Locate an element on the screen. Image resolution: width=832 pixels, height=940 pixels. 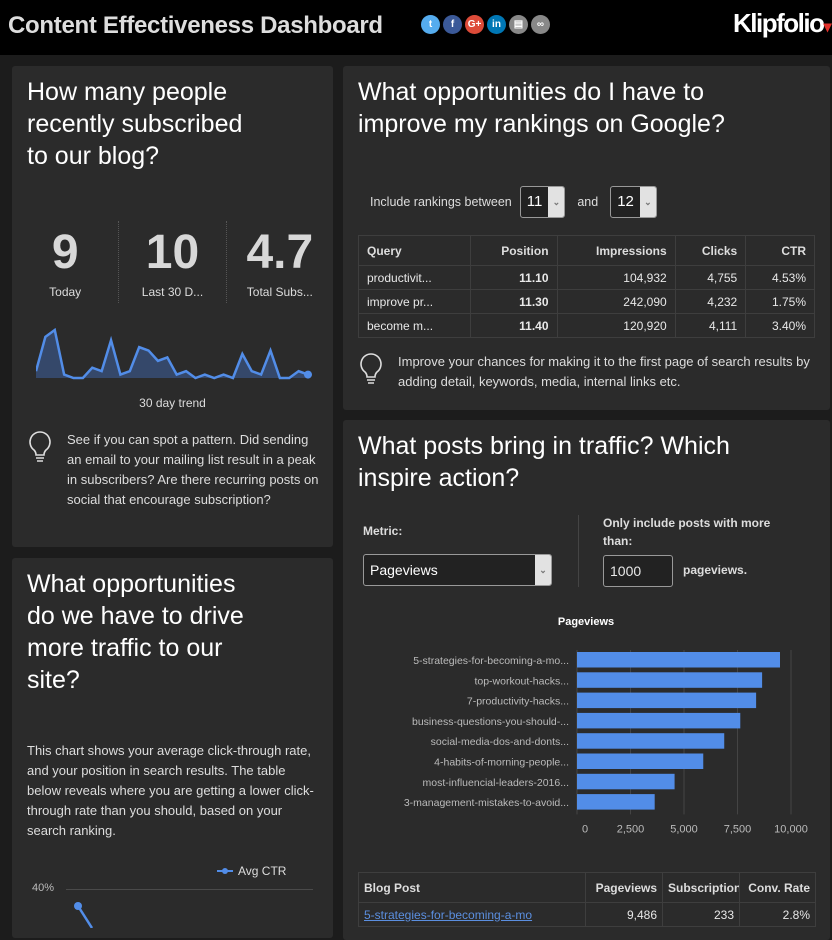
chart-legend: Avg CTR is located at coordinates (251, 871).